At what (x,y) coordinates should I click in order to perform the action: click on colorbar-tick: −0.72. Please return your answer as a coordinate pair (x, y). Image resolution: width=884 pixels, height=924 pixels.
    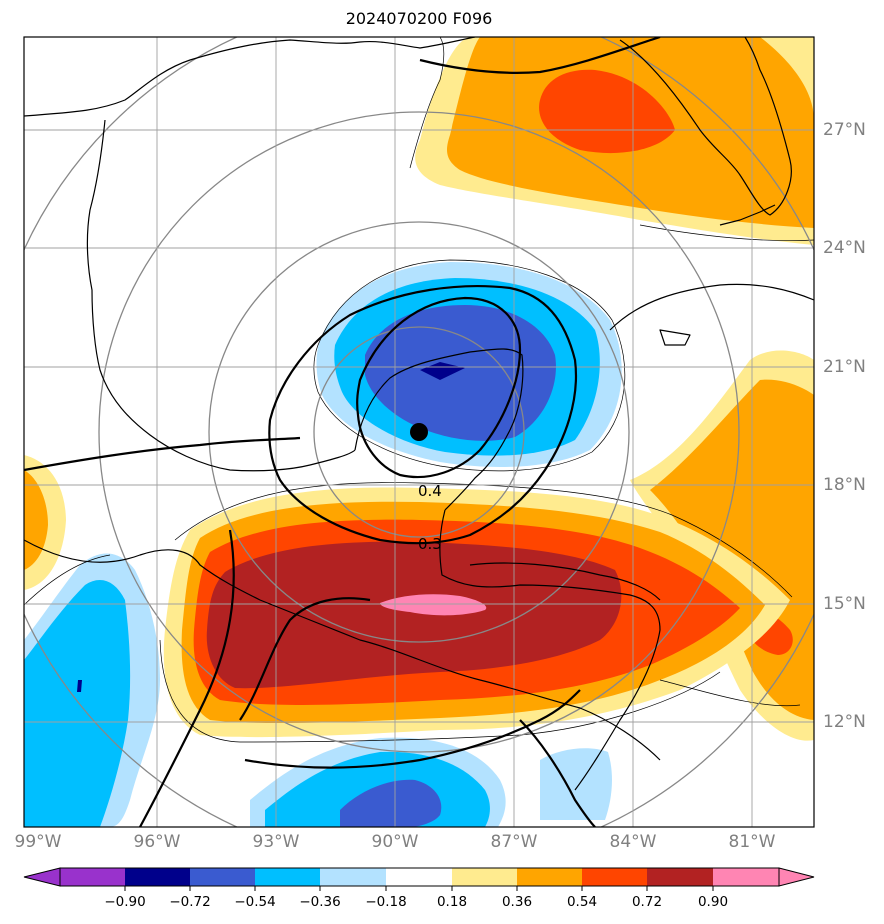
    Looking at the image, I should click on (190, 902).